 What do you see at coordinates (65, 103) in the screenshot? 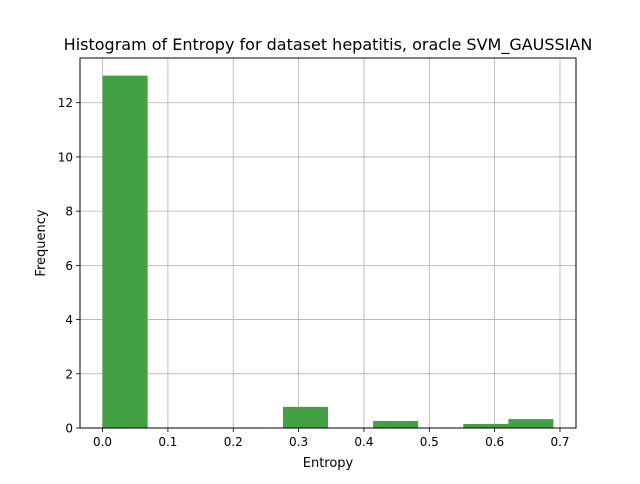
I see `y-tick-label: 12` at bounding box center [65, 103].